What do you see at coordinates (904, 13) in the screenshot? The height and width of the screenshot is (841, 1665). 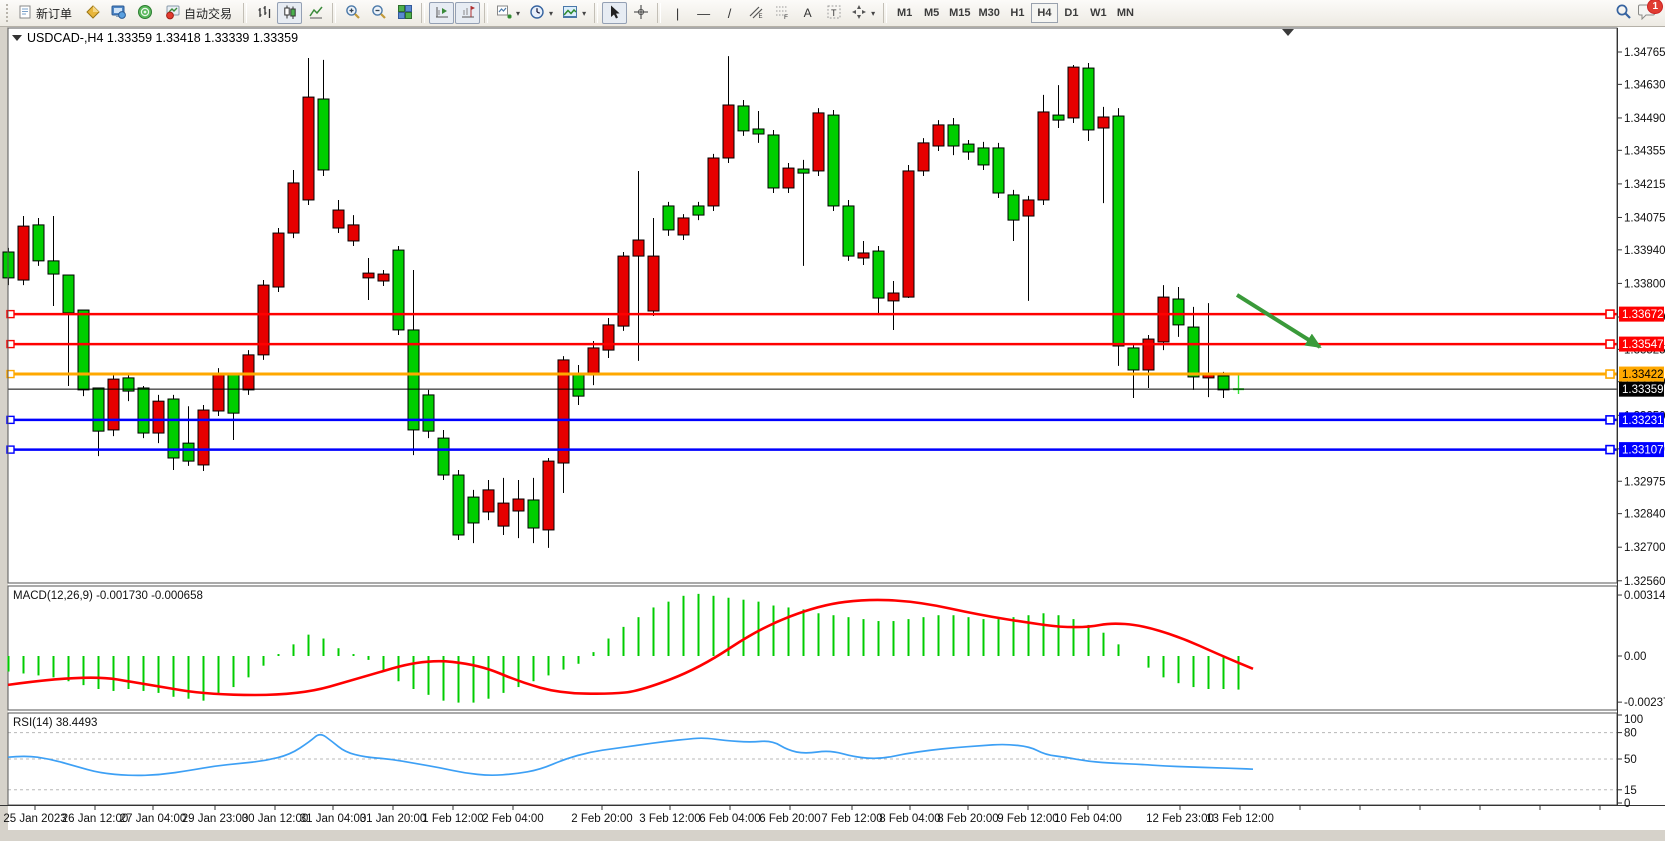 I see `timeframe-m1: M1` at bounding box center [904, 13].